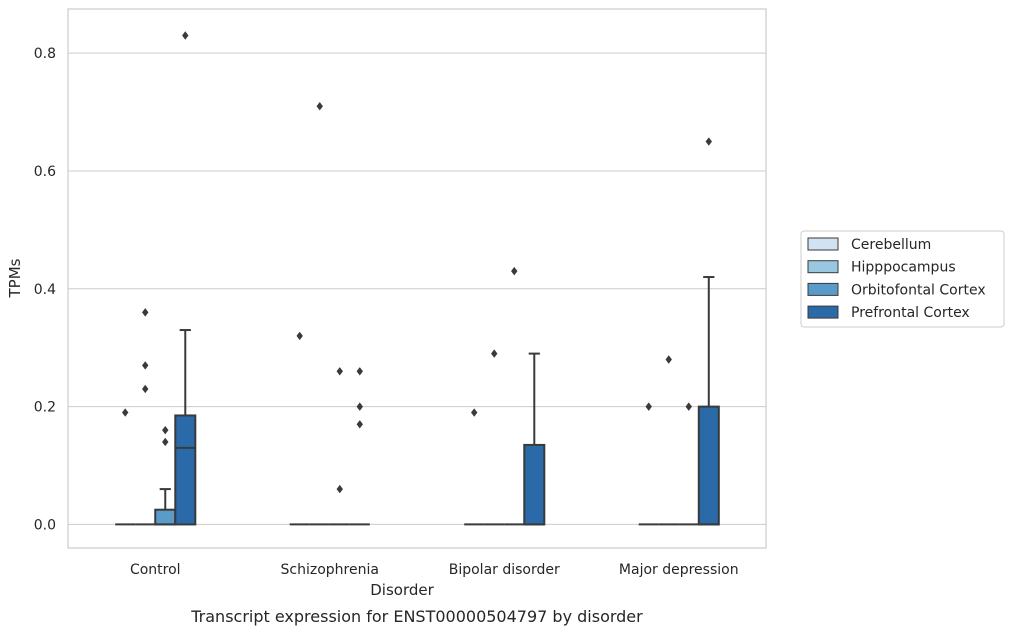  What do you see at coordinates (185, 278) in the screenshot?
I see `box-prefrontal-cortex-control` at bounding box center [185, 278].